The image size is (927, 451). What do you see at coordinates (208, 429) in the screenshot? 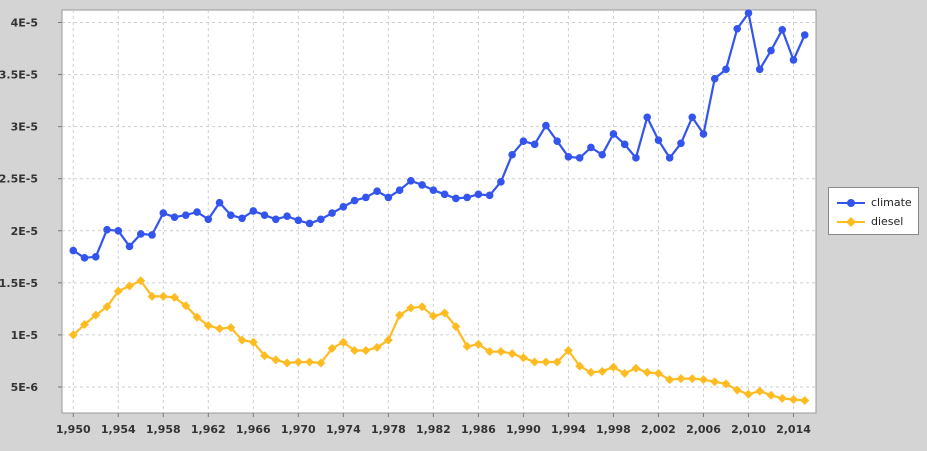
I see `x-tick-label: 1,962` at bounding box center [208, 429].